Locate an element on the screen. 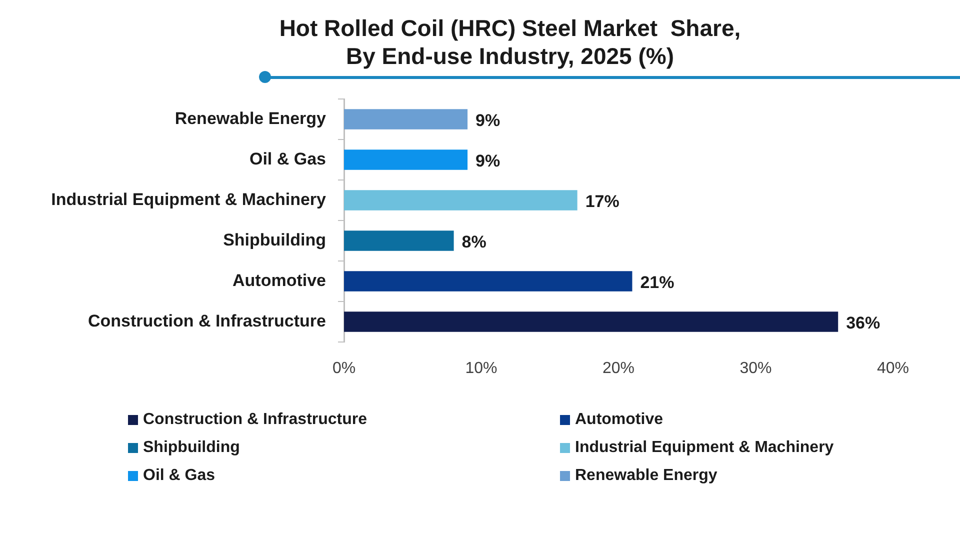 This screenshot has height=540, width=960. y-tick-label: Oil & Gas is located at coordinates (287, 158).